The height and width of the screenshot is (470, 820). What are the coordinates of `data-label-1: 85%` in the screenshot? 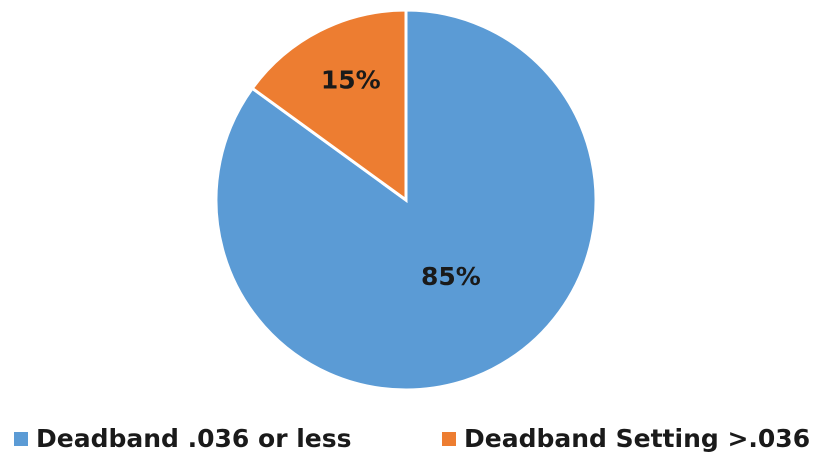 It's located at (451, 276).